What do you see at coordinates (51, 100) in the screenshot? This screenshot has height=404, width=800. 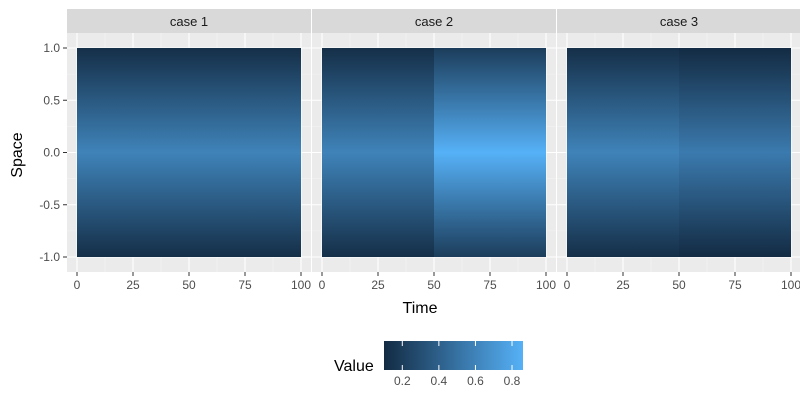 I see `y-tick-label: 0.5` at bounding box center [51, 100].